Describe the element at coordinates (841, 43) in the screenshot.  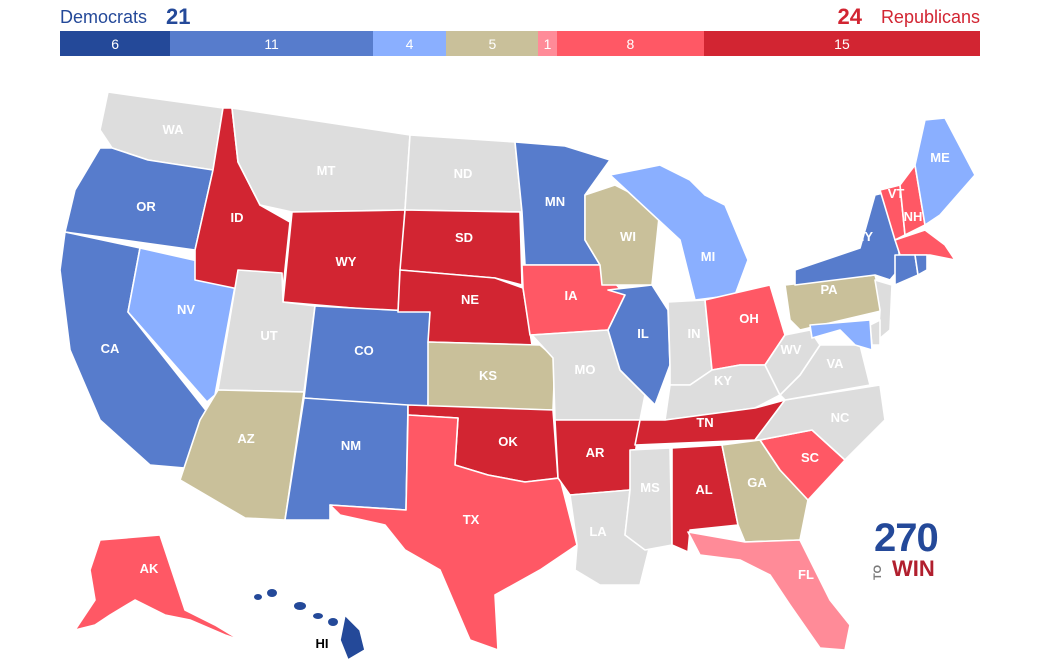
I see `rating-bar-segment: 15` at that location.